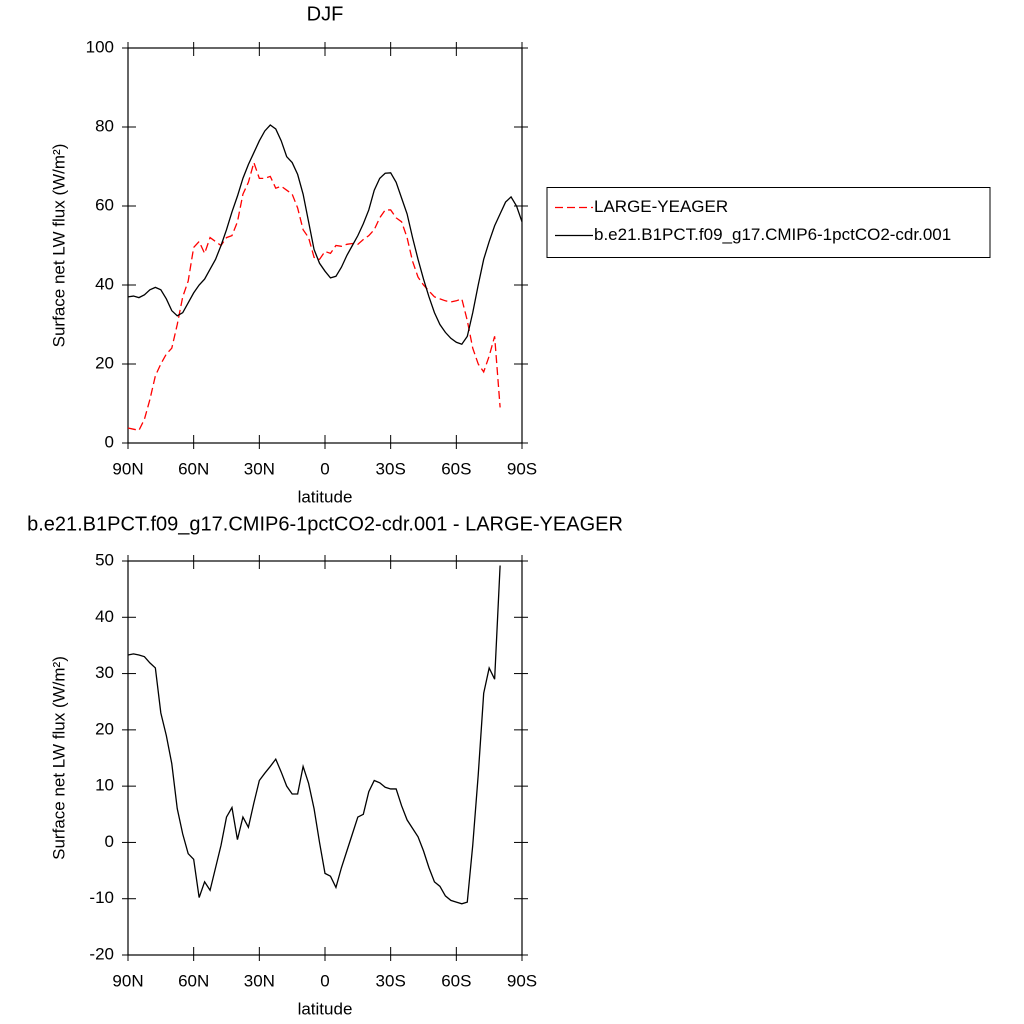 The height and width of the screenshot is (1024, 1024). Describe the element at coordinates (768, 222) in the screenshot. I see `legend-box` at that location.